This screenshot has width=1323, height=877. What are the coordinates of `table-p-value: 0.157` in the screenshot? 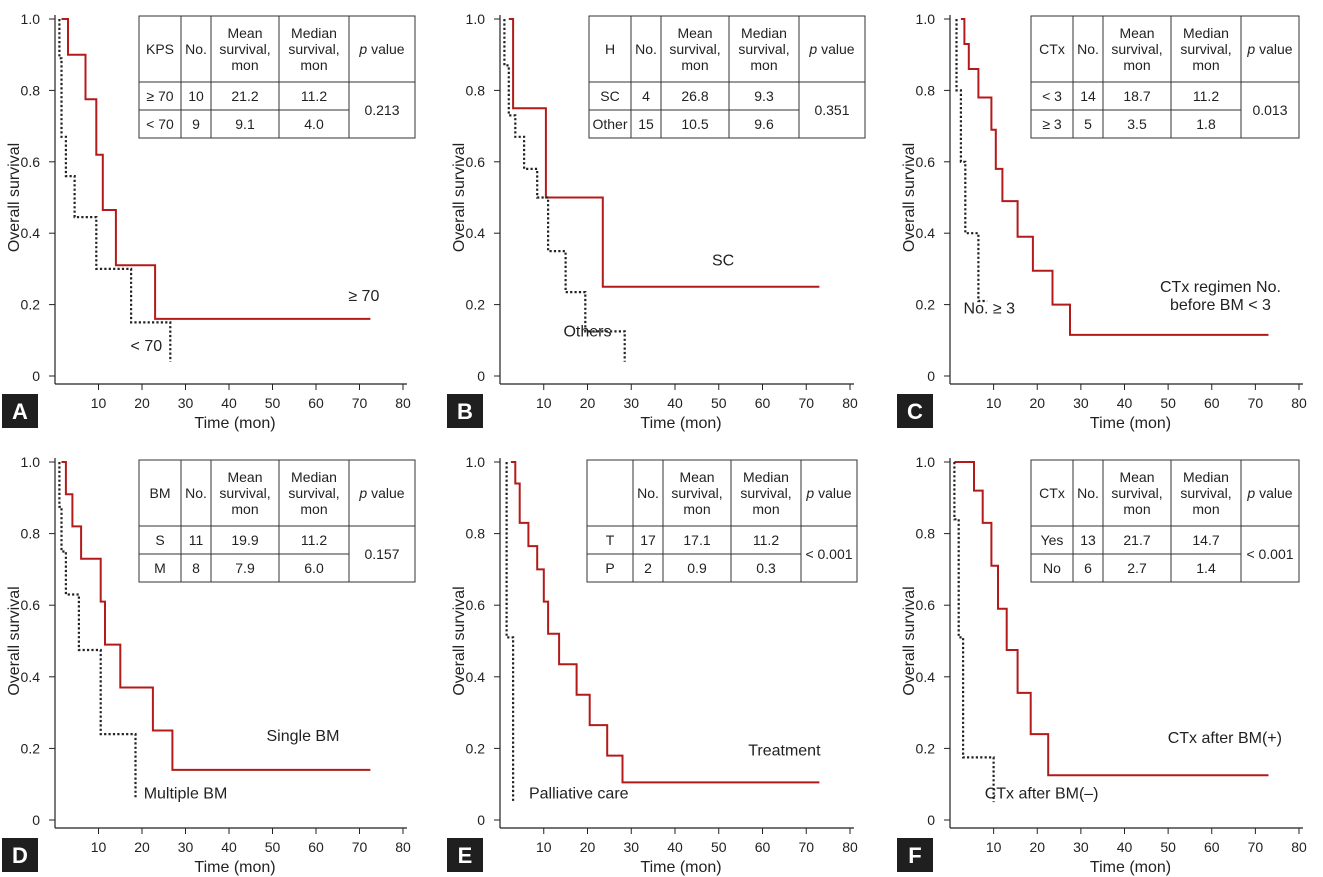 It's located at (381, 554).